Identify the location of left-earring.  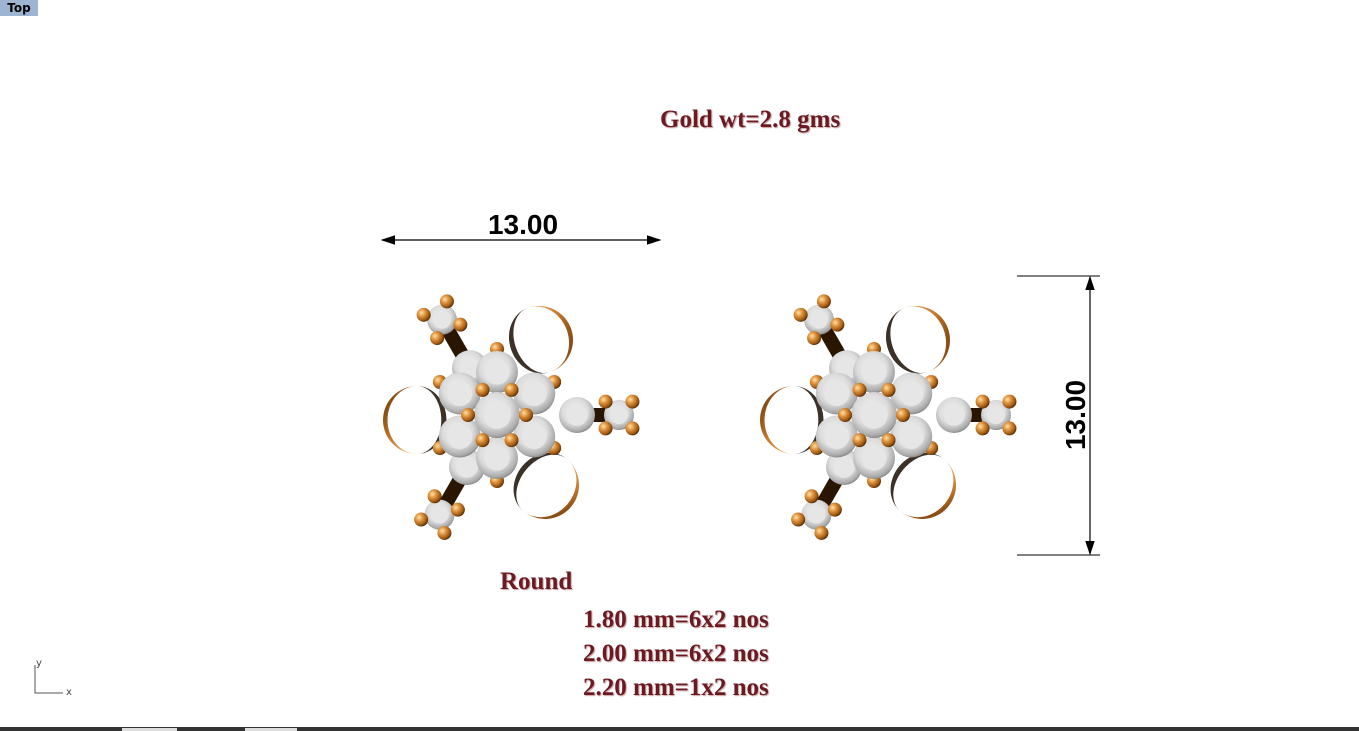
(511, 417).